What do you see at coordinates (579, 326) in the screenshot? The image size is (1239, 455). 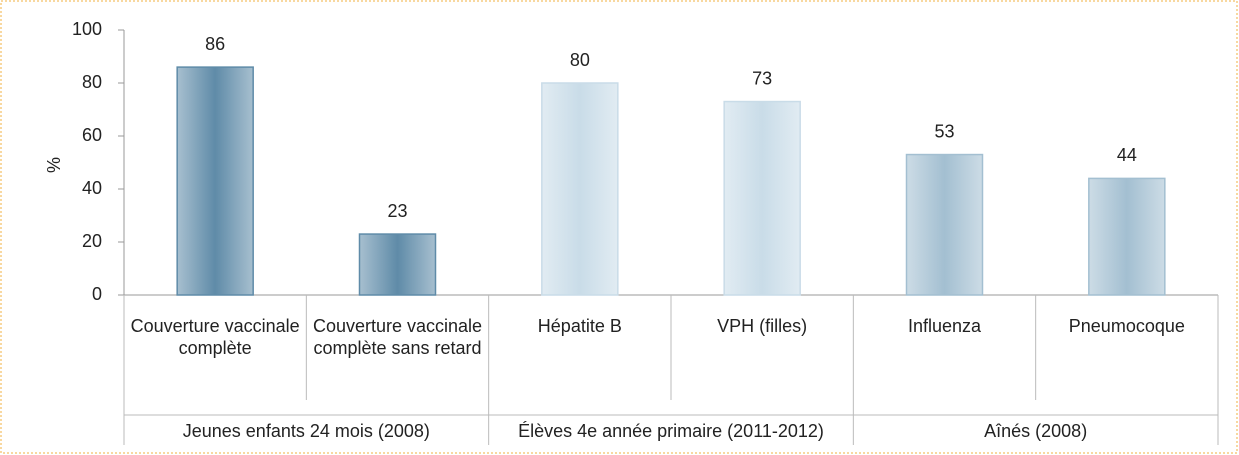 I see `x-tick-label: Hépatite B` at bounding box center [579, 326].